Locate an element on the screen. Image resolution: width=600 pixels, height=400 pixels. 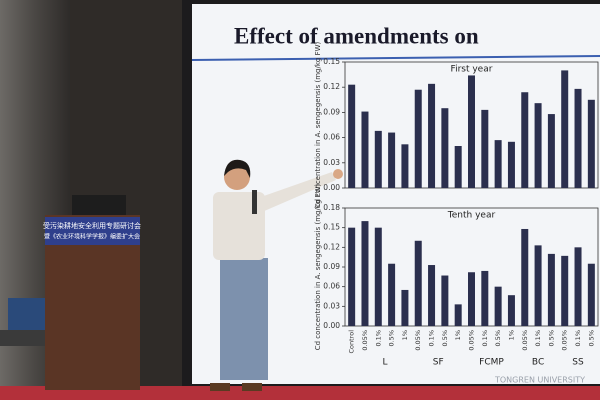
head is located at coordinates (237, 177).